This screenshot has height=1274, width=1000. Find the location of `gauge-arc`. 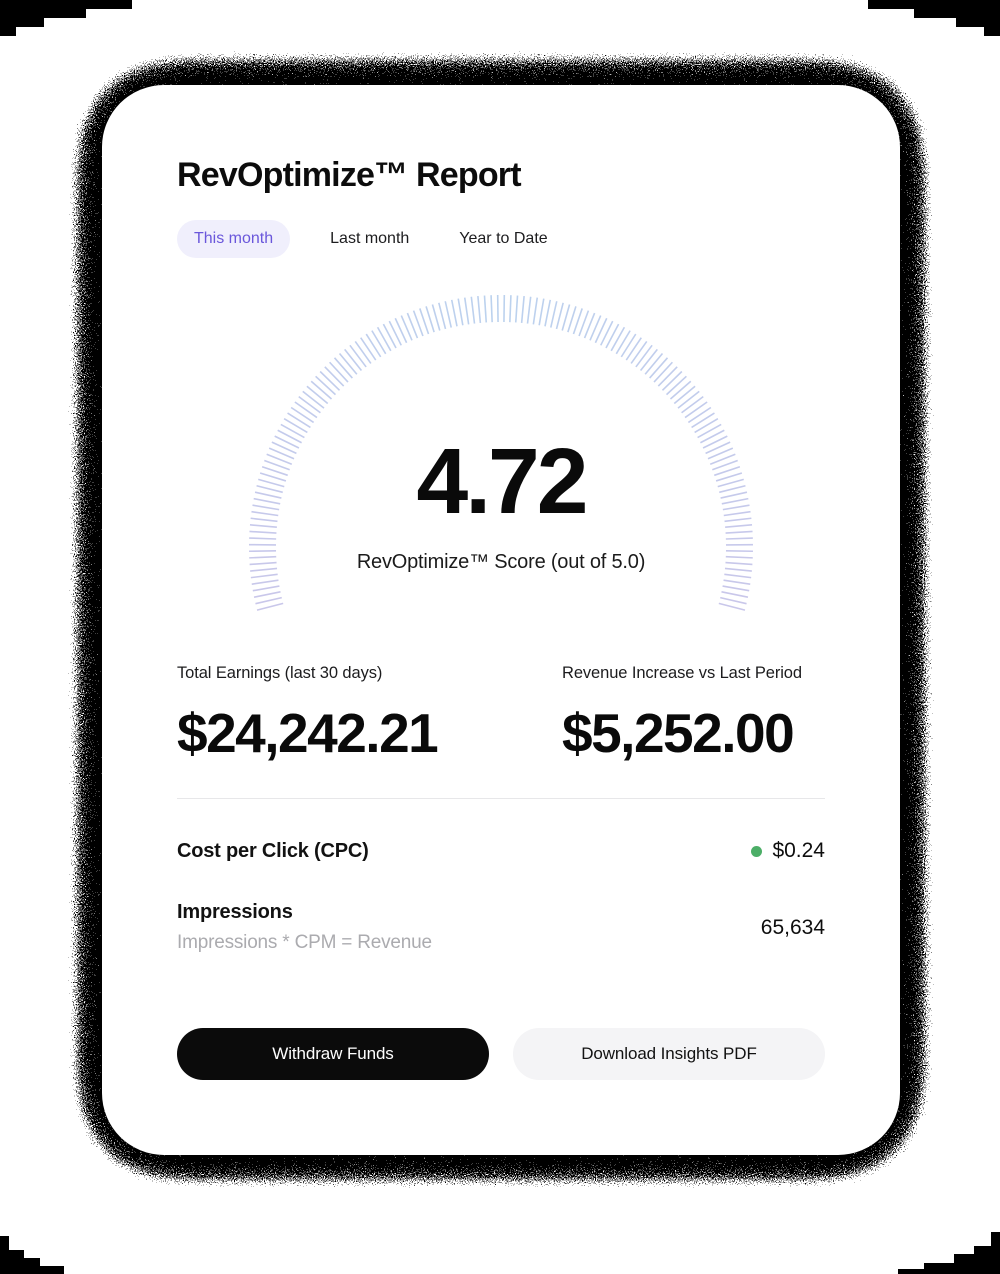

gauge-arc is located at coordinates (501, 453).